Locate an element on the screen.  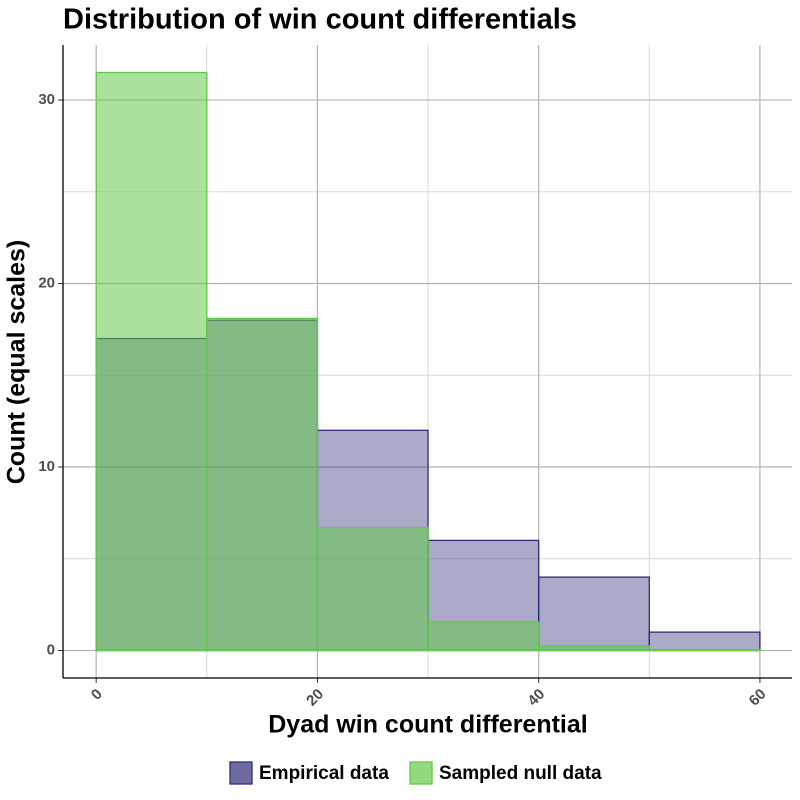
x-tick-label: 20 is located at coordinates (315, 698).